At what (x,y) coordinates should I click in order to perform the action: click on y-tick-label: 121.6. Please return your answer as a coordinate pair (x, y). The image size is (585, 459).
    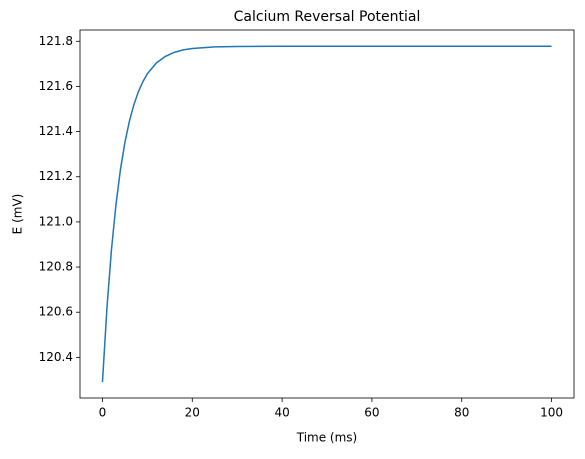
    Looking at the image, I should click on (56, 86).